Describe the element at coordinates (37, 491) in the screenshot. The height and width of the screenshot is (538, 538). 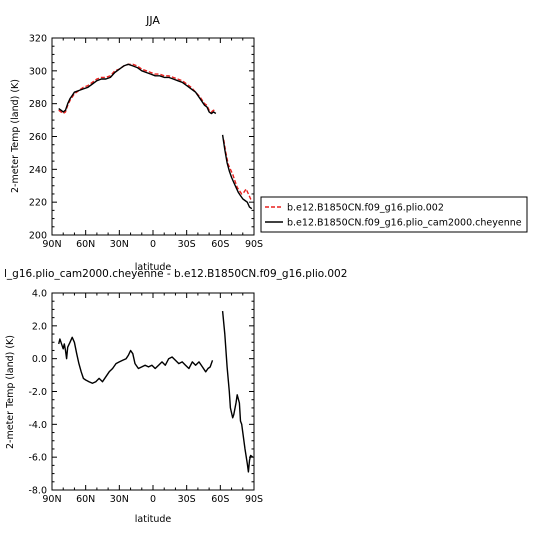
I see `y-tick-label: -8.0` at that location.